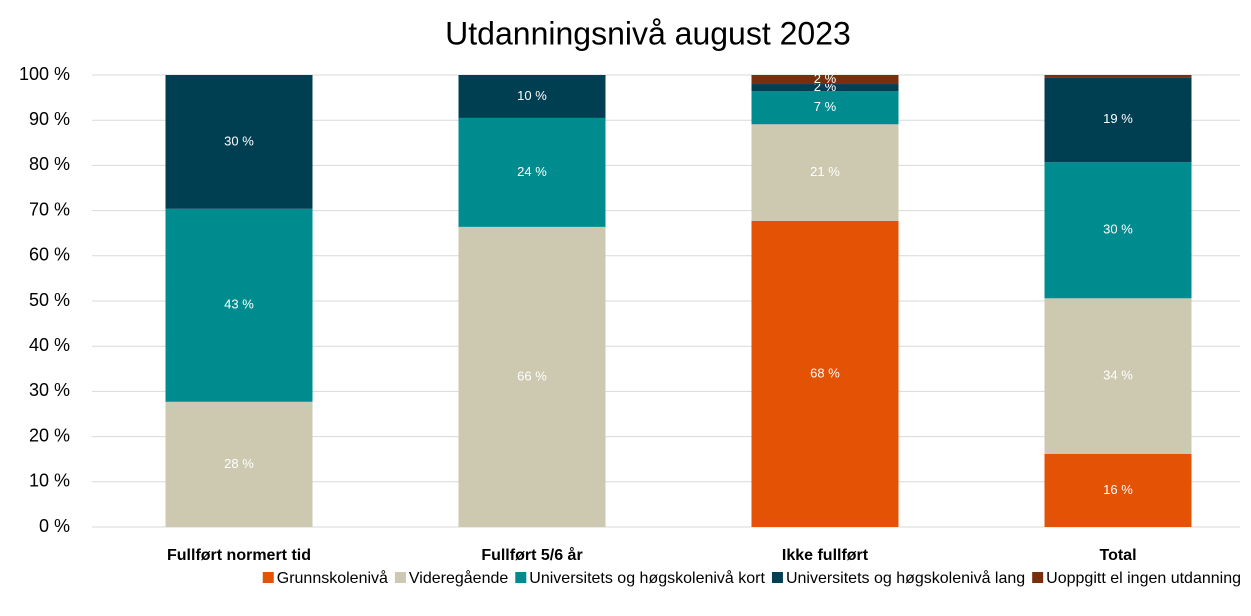  Describe the element at coordinates (49, 255) in the screenshot. I see `y-tick-label: 60 %` at that location.